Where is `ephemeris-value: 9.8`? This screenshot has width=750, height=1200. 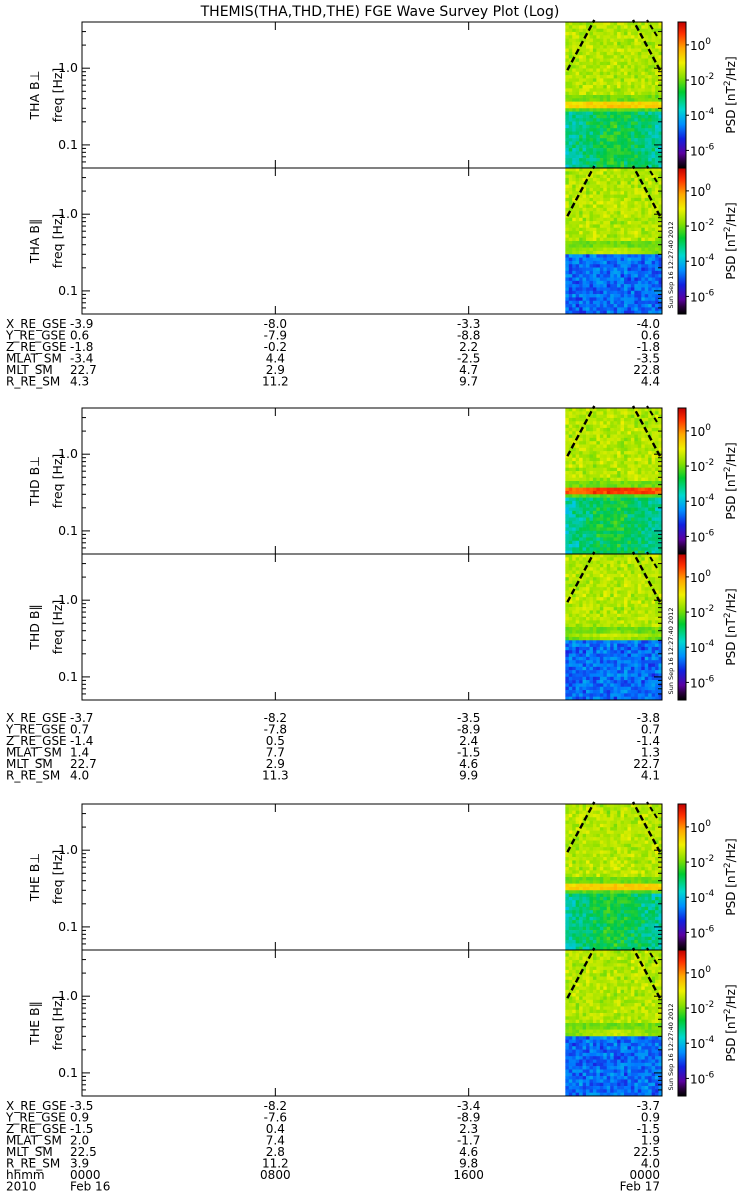
ephemeris-value: 9.8 is located at coordinates (468, 1164).